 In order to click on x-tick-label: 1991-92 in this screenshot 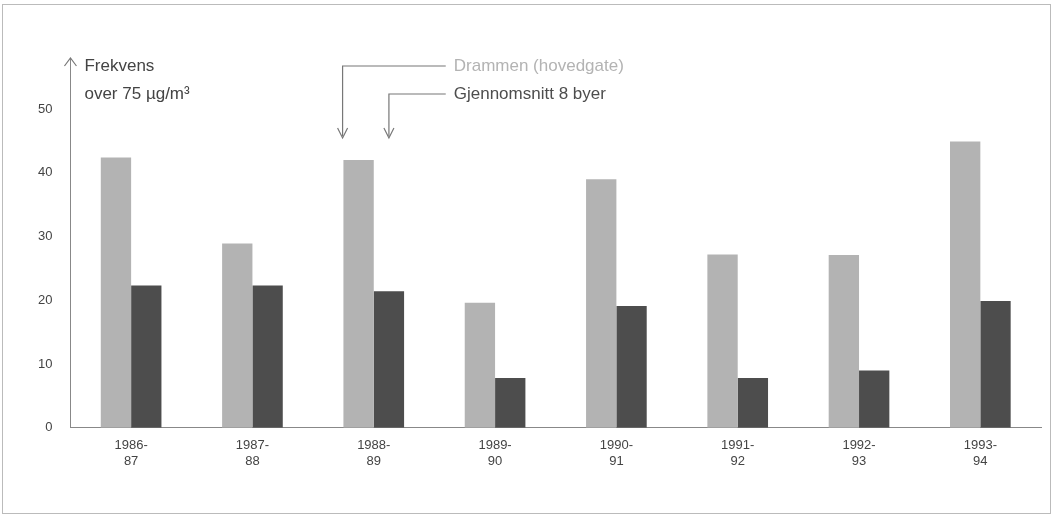, I will do `click(738, 452)`.